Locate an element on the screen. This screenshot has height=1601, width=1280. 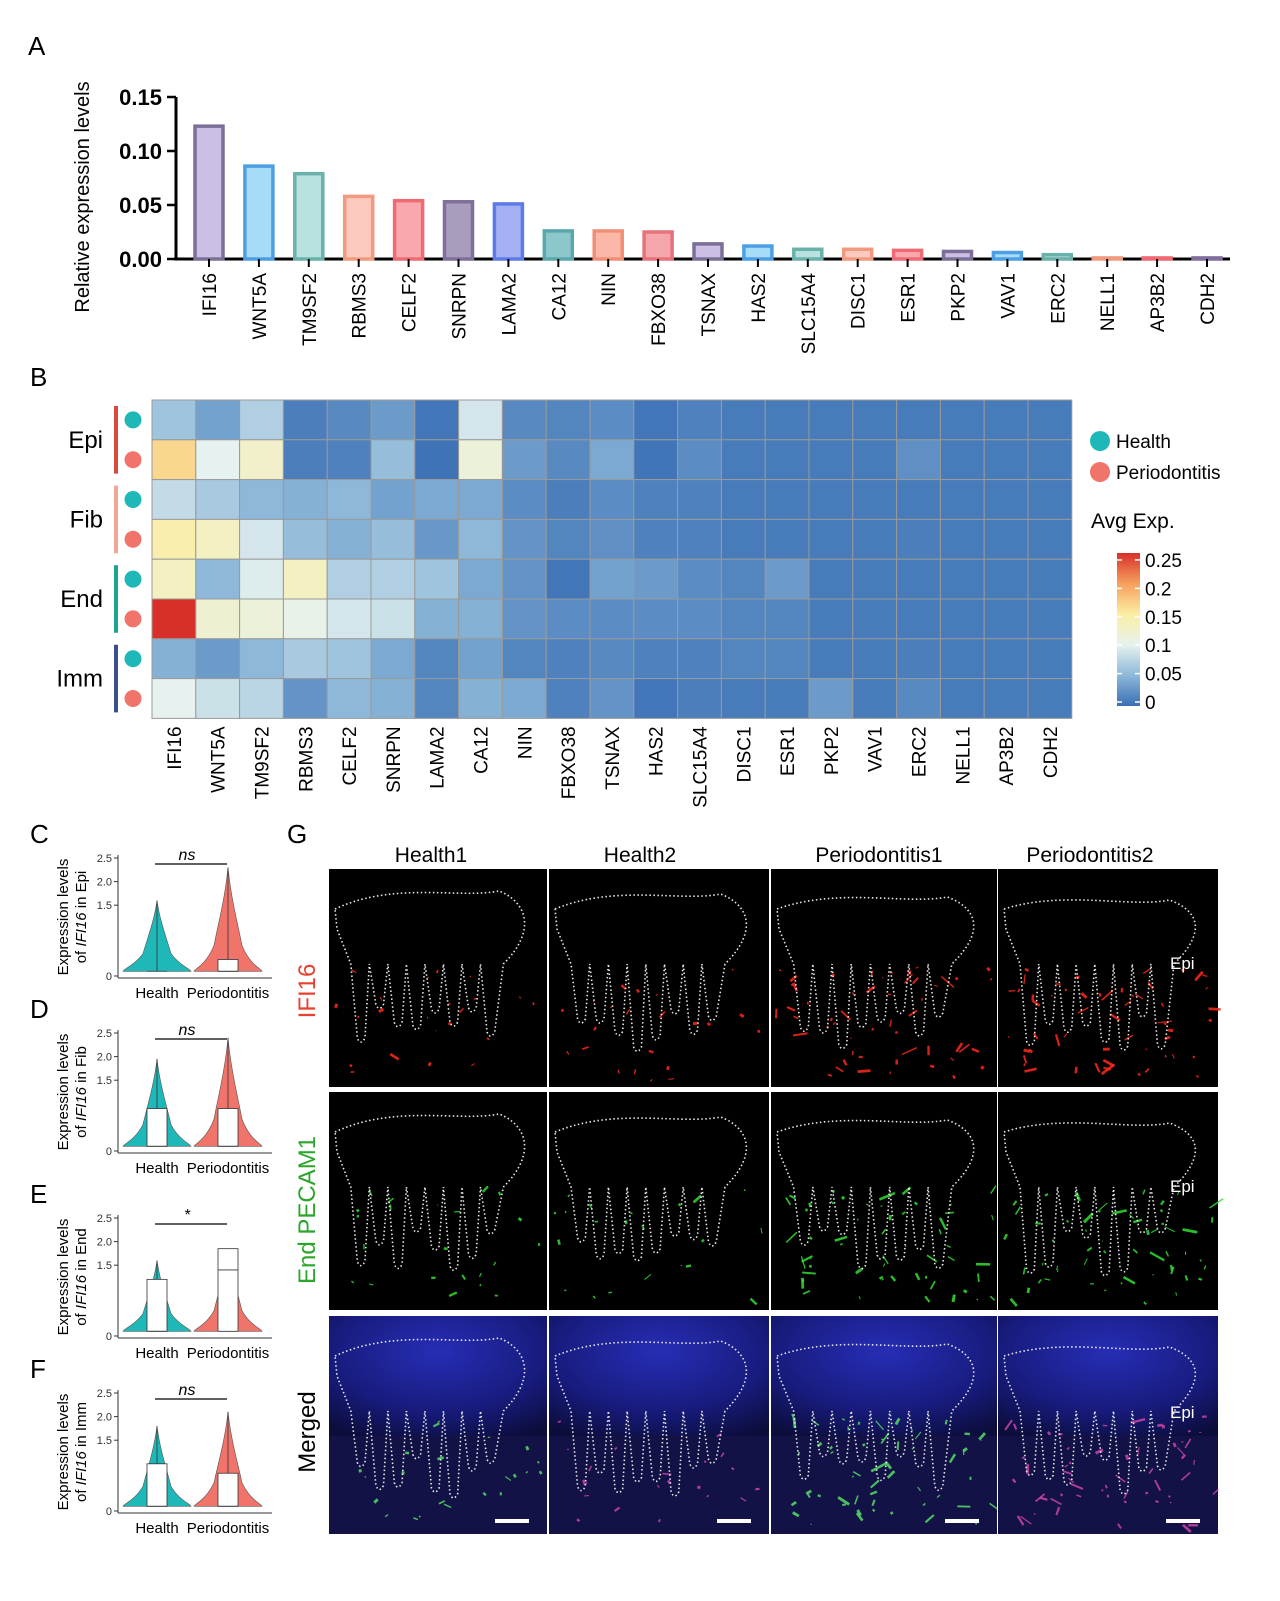
bar-vav1 is located at coordinates (1007, 255).